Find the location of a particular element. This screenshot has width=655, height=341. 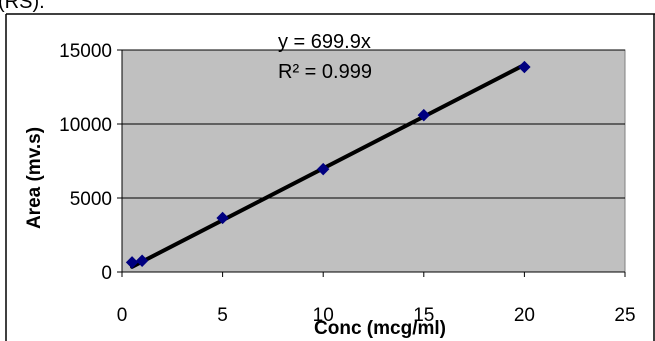

y-axis-title: Area (mv.s) is located at coordinates (34, 178).